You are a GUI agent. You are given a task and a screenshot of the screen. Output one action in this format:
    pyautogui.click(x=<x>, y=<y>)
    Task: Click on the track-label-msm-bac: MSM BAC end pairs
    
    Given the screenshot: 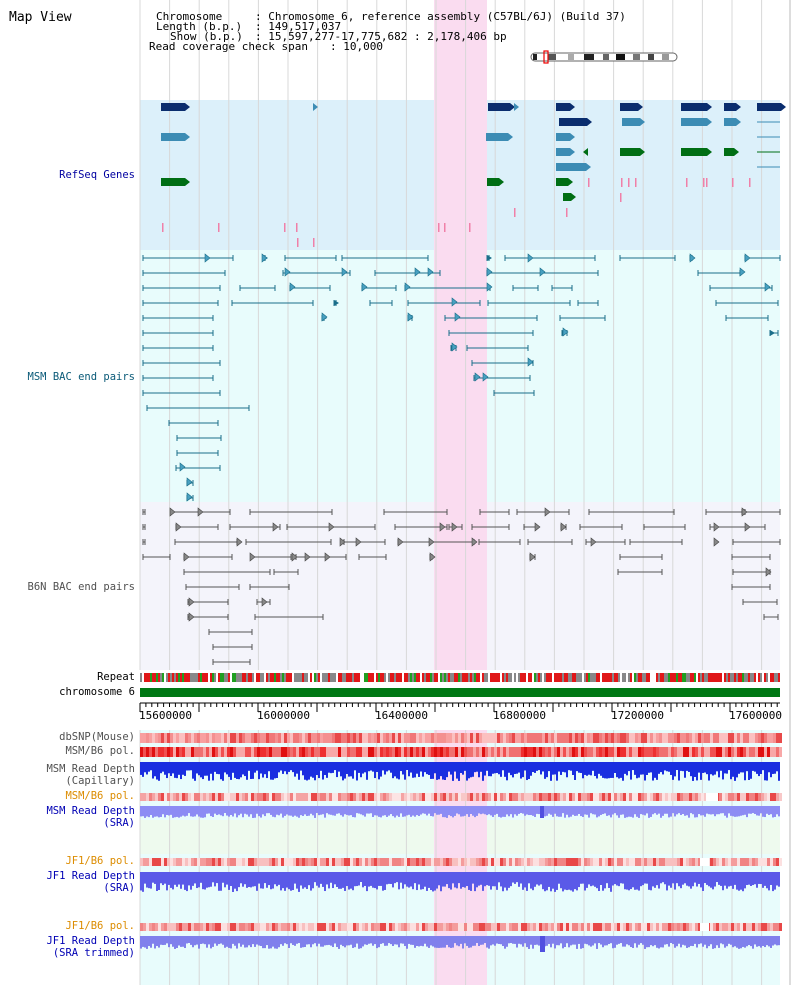 What is the action you would take?
    pyautogui.click(x=81, y=377)
    